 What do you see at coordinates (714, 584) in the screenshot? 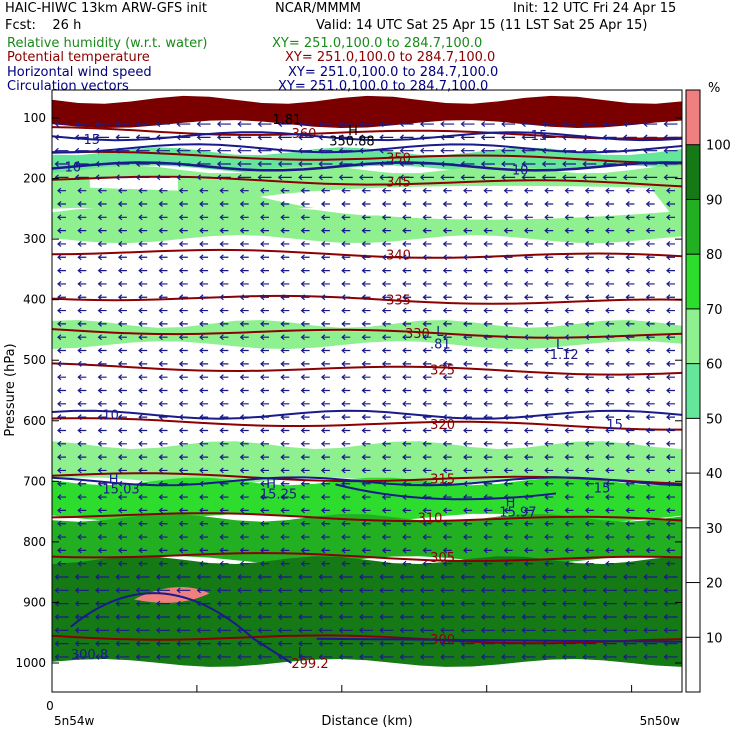
I see `colorbar-tick-label: 20` at bounding box center [714, 584].